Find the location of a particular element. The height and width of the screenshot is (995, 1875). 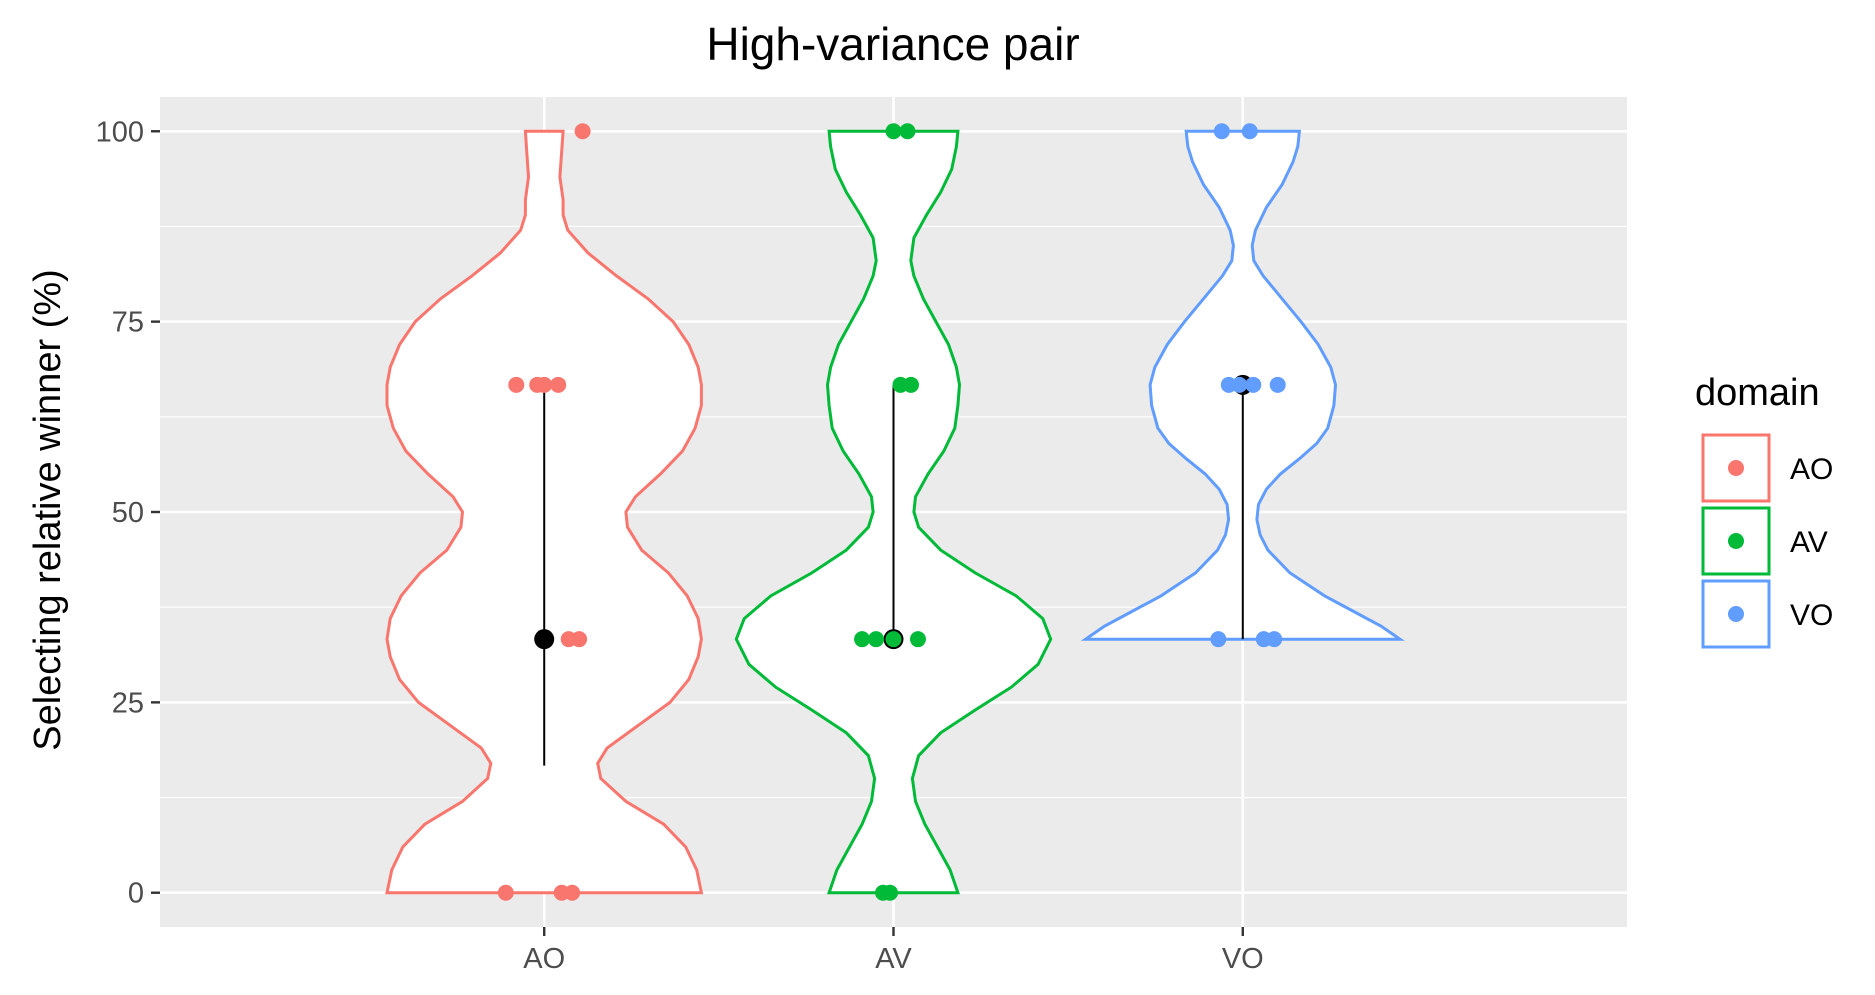

y-tick-label: 25 is located at coordinates (128, 703).